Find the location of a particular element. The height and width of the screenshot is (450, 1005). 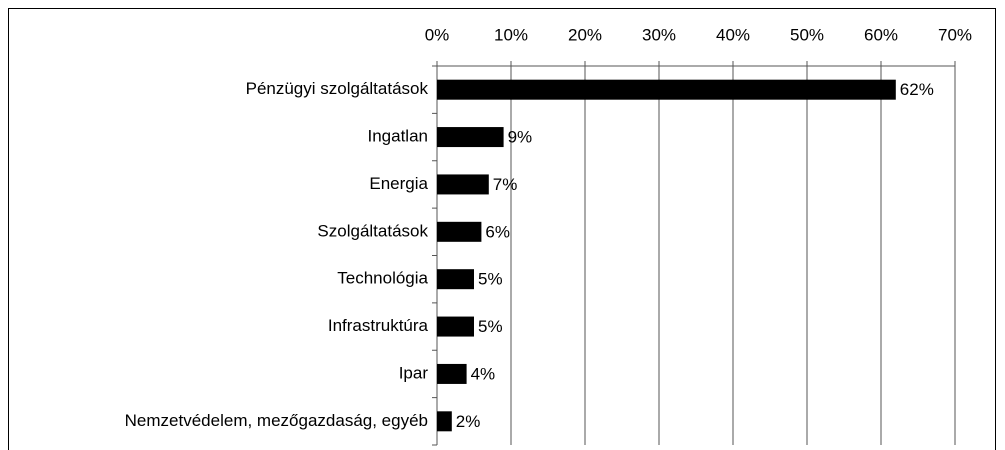

y-tick-label: Energia is located at coordinates (398, 183).